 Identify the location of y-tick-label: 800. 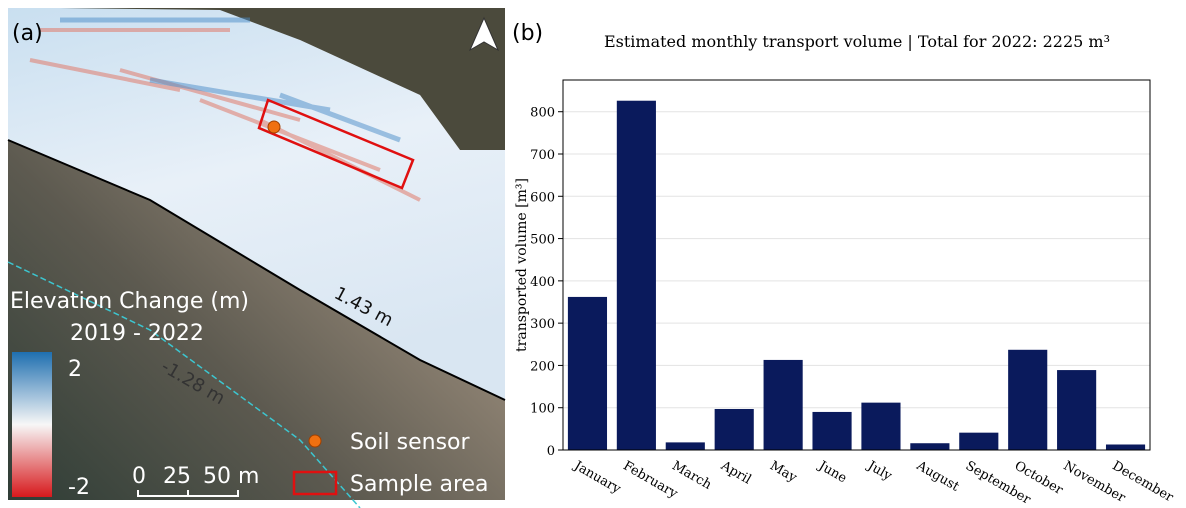
(542, 113).